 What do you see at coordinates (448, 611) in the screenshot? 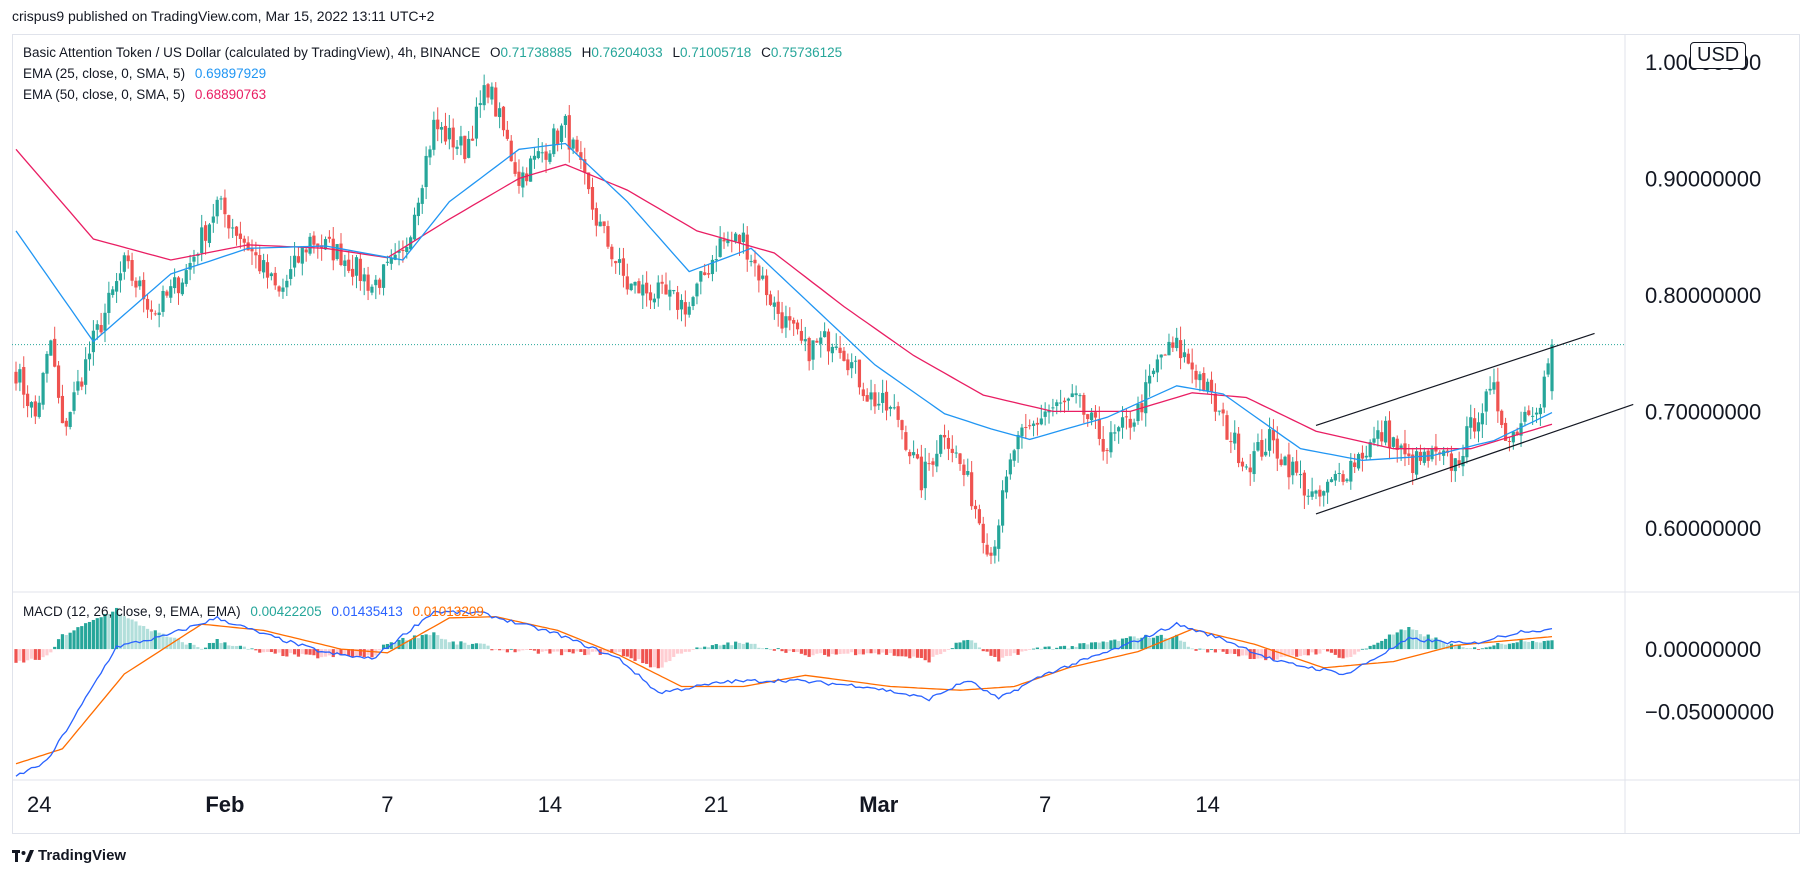
I see `macd-signal-value: 0.01013209` at bounding box center [448, 611].